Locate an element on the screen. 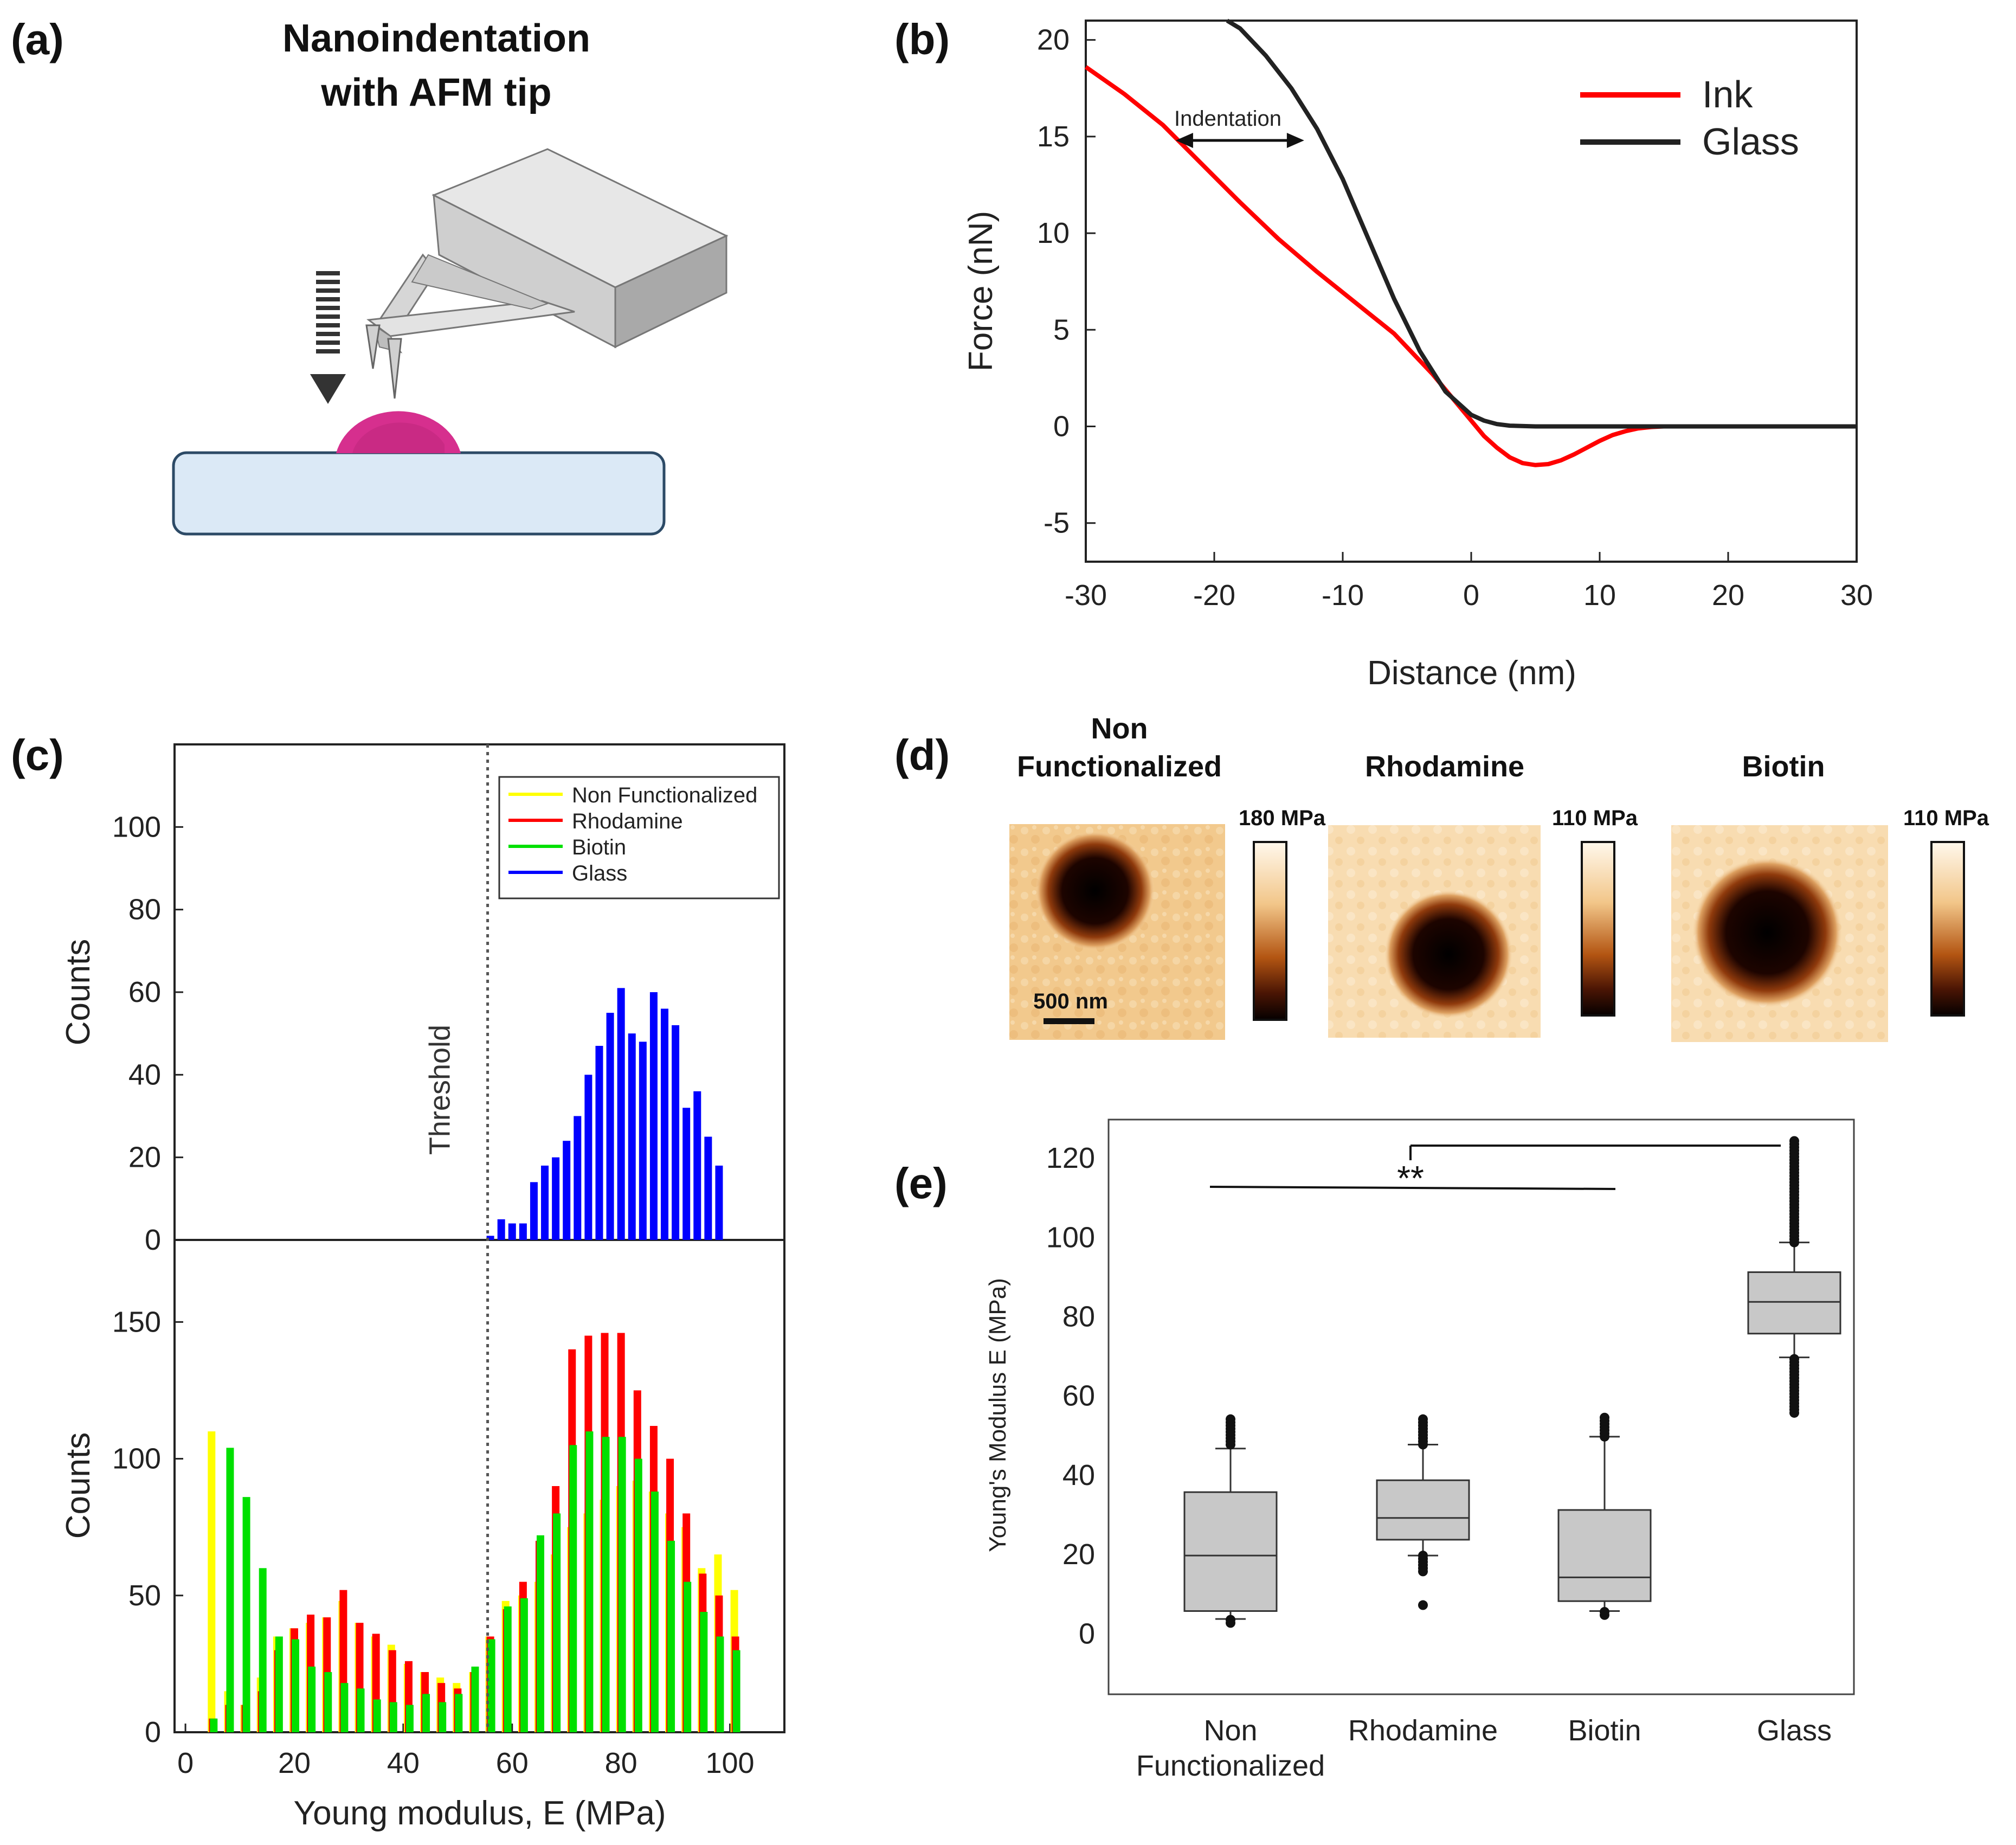  box-rhodamine: Rhodamine is located at coordinates (1423, 1580).